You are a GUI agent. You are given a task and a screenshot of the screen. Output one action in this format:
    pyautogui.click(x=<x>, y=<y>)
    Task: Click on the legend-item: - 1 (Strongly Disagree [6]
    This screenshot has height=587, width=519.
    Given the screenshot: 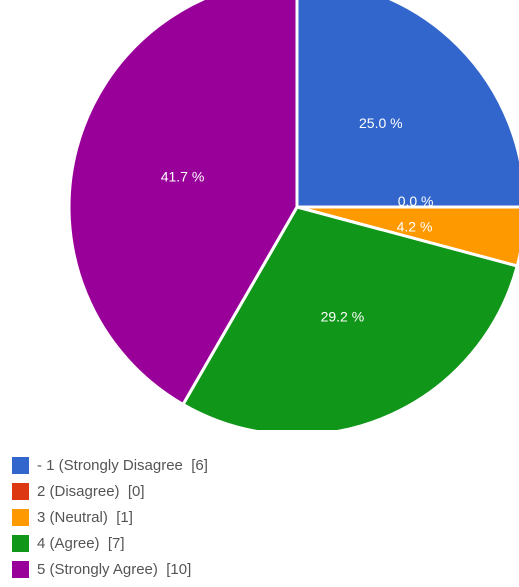 What is the action you would take?
    pyautogui.click(x=110, y=465)
    